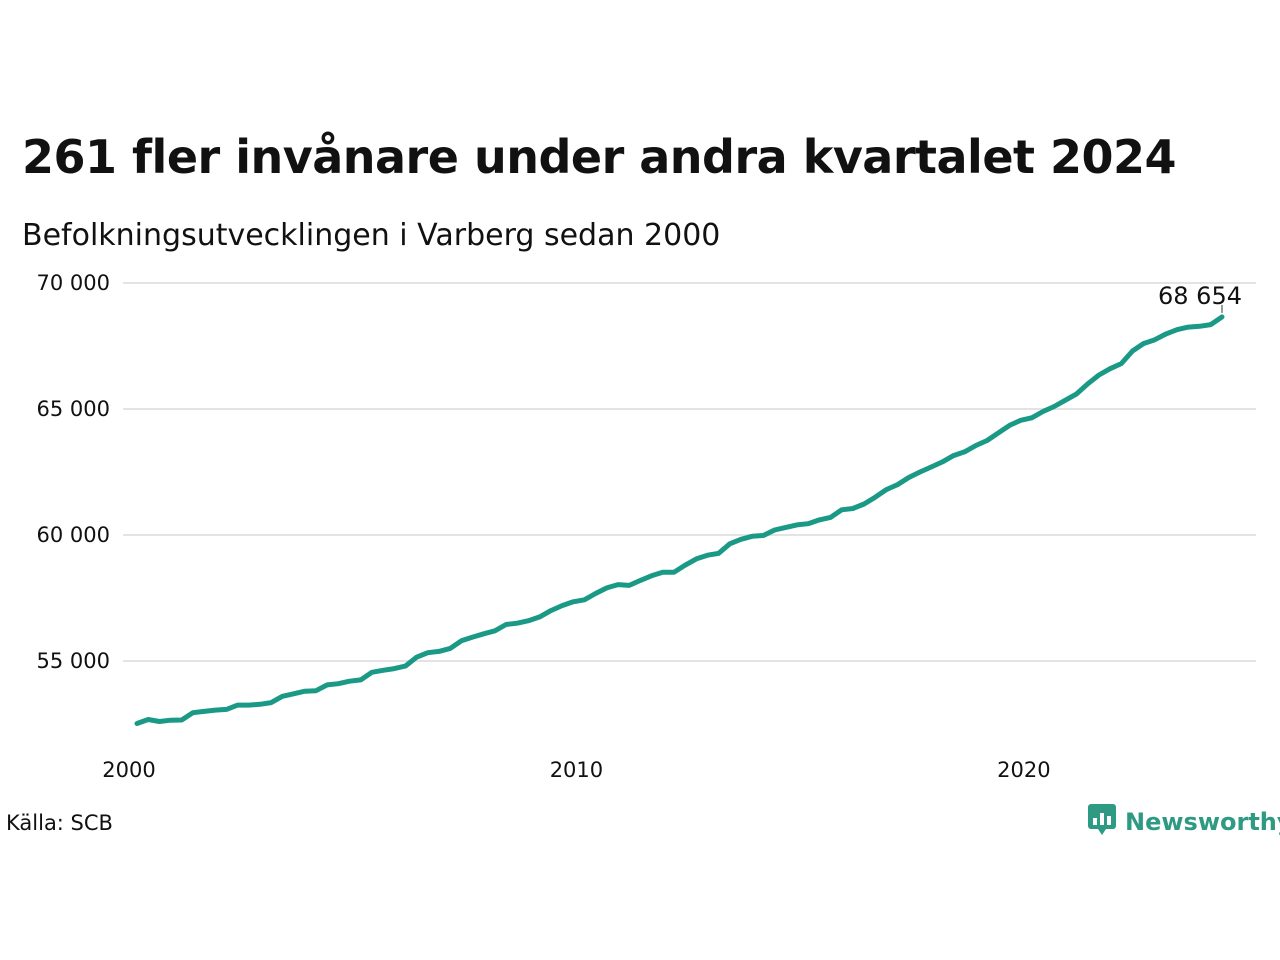  I want to click on y-tick-label: 70 000, so click(73, 283).